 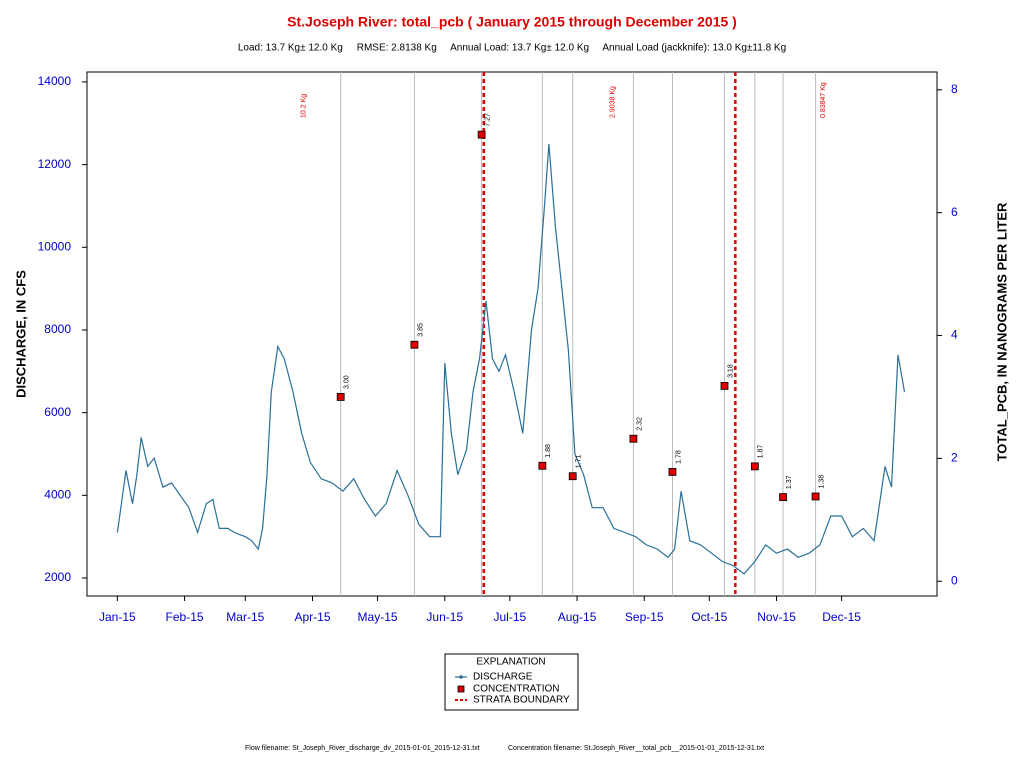 What do you see at coordinates (378, 617) in the screenshot?
I see `x-tick-label: May-15` at bounding box center [378, 617].